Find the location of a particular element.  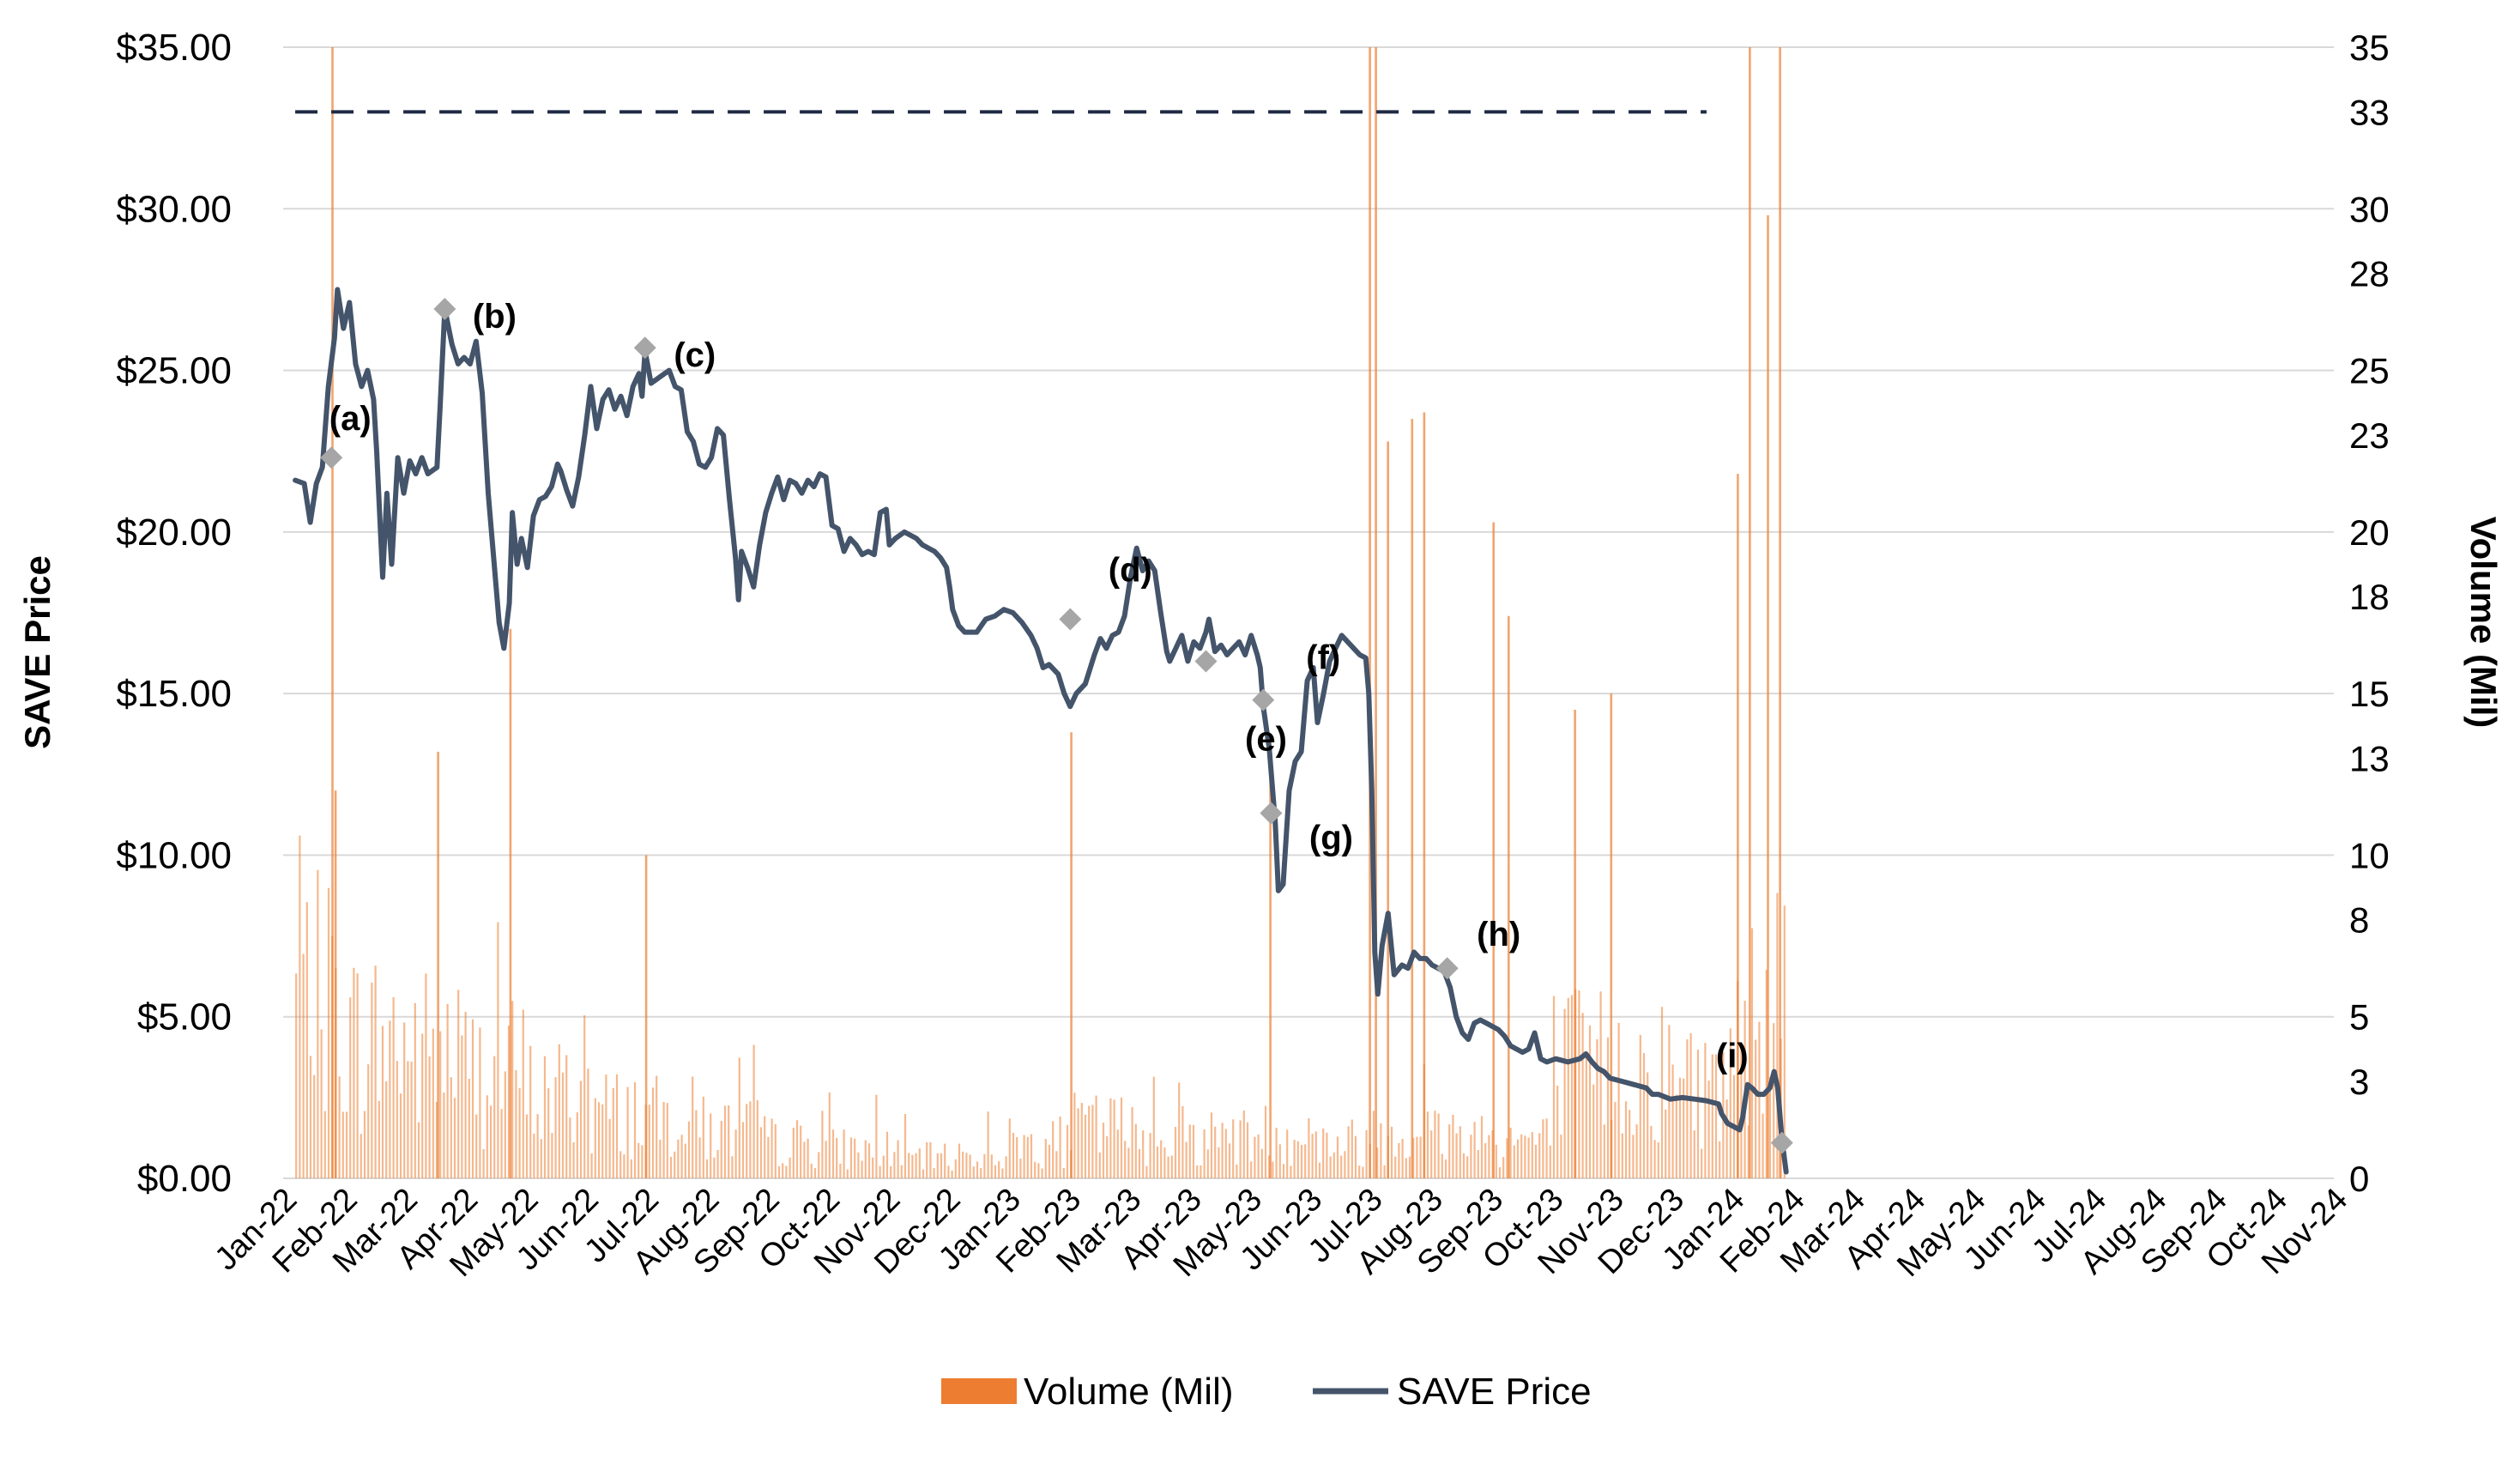

annotation-label: (a) is located at coordinates (350, 419).